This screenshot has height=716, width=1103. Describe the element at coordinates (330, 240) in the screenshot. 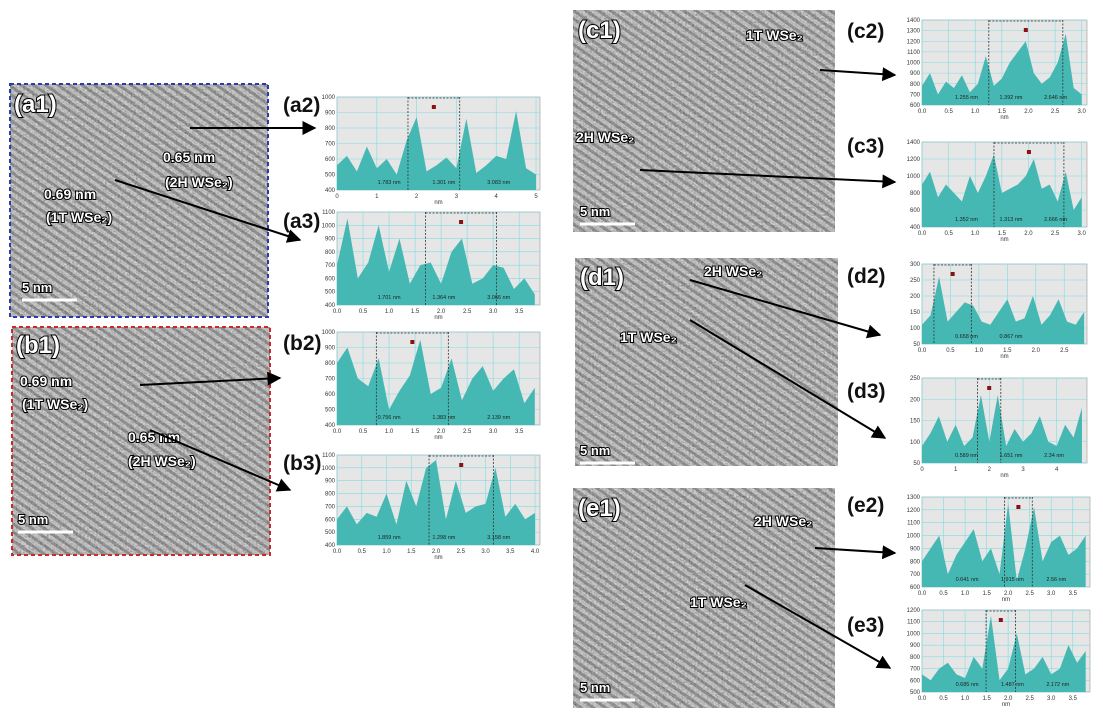

I see `y-tick-label: 900` at that location.